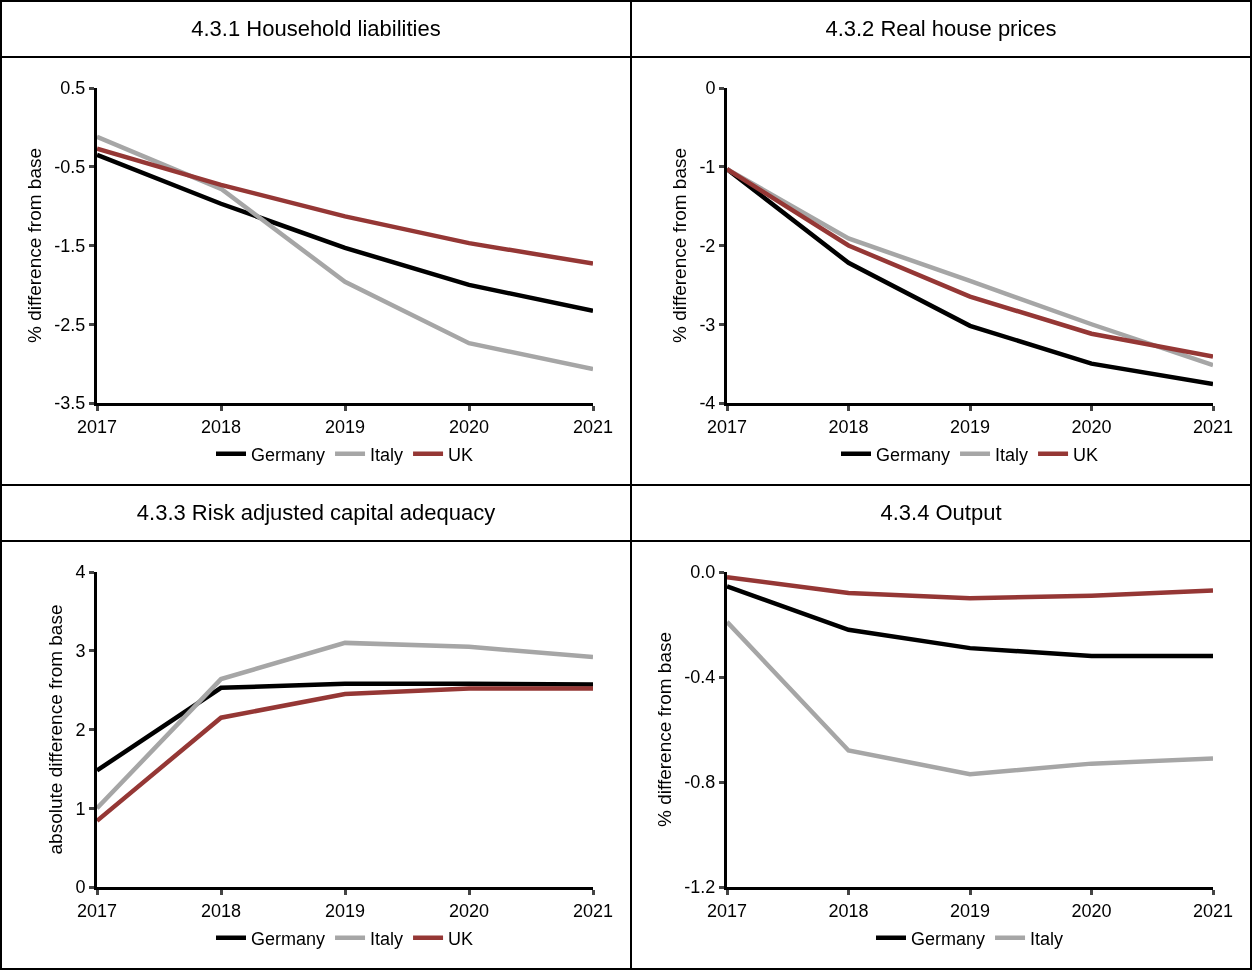 The width and height of the screenshot is (1252, 978). What do you see at coordinates (70, 245) in the screenshot?
I see `y-tick-label: -1.5` at bounding box center [70, 245].